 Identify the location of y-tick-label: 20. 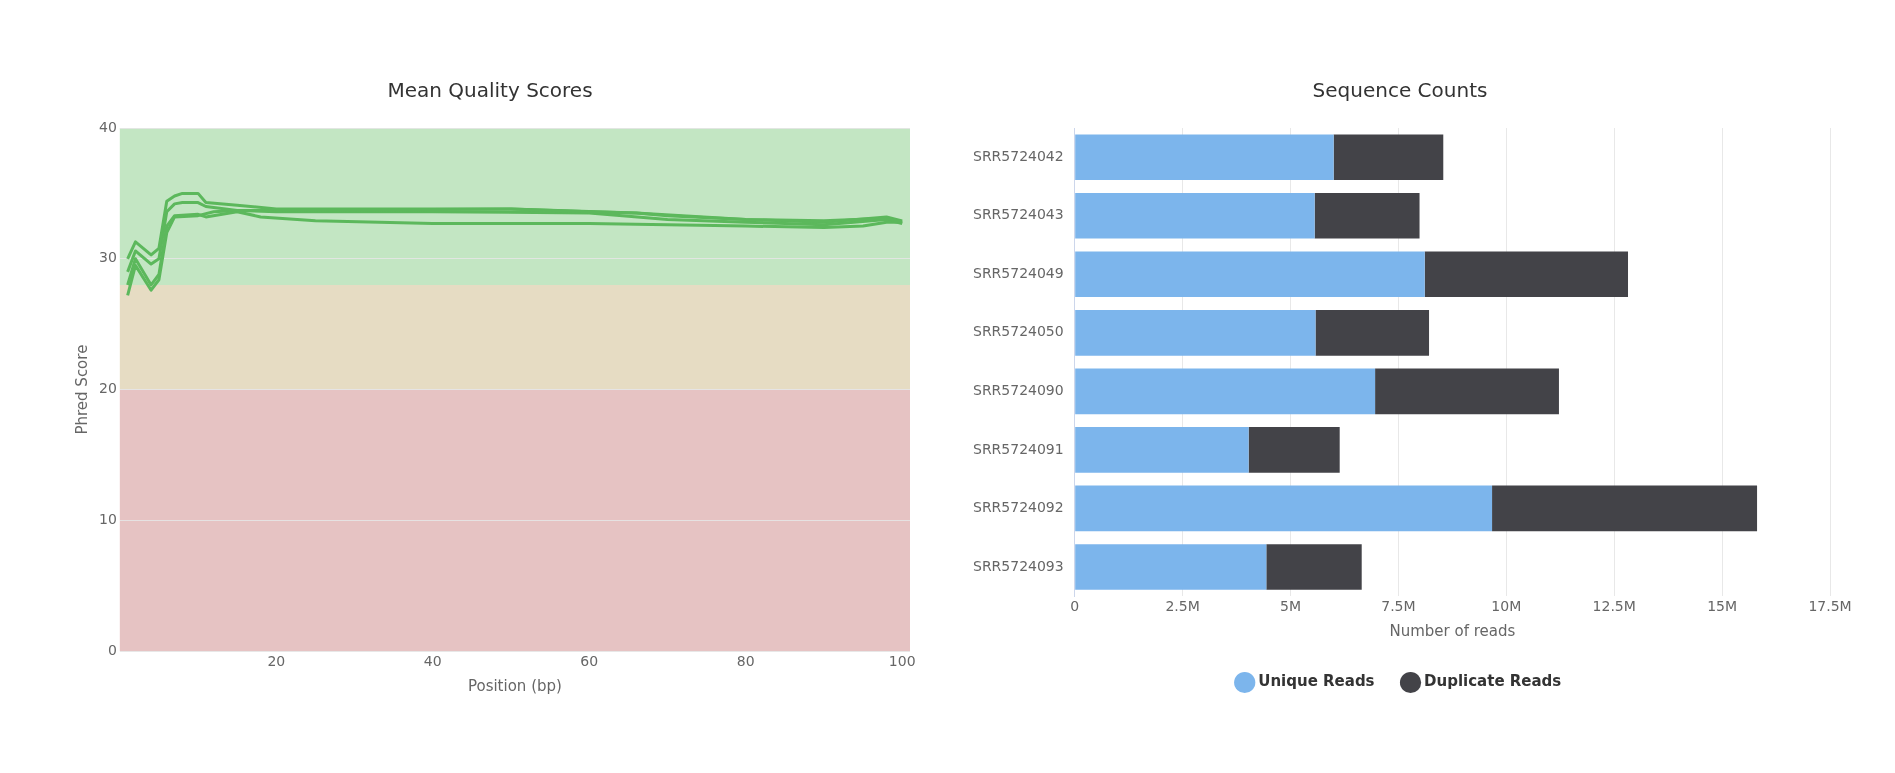
(107, 388).